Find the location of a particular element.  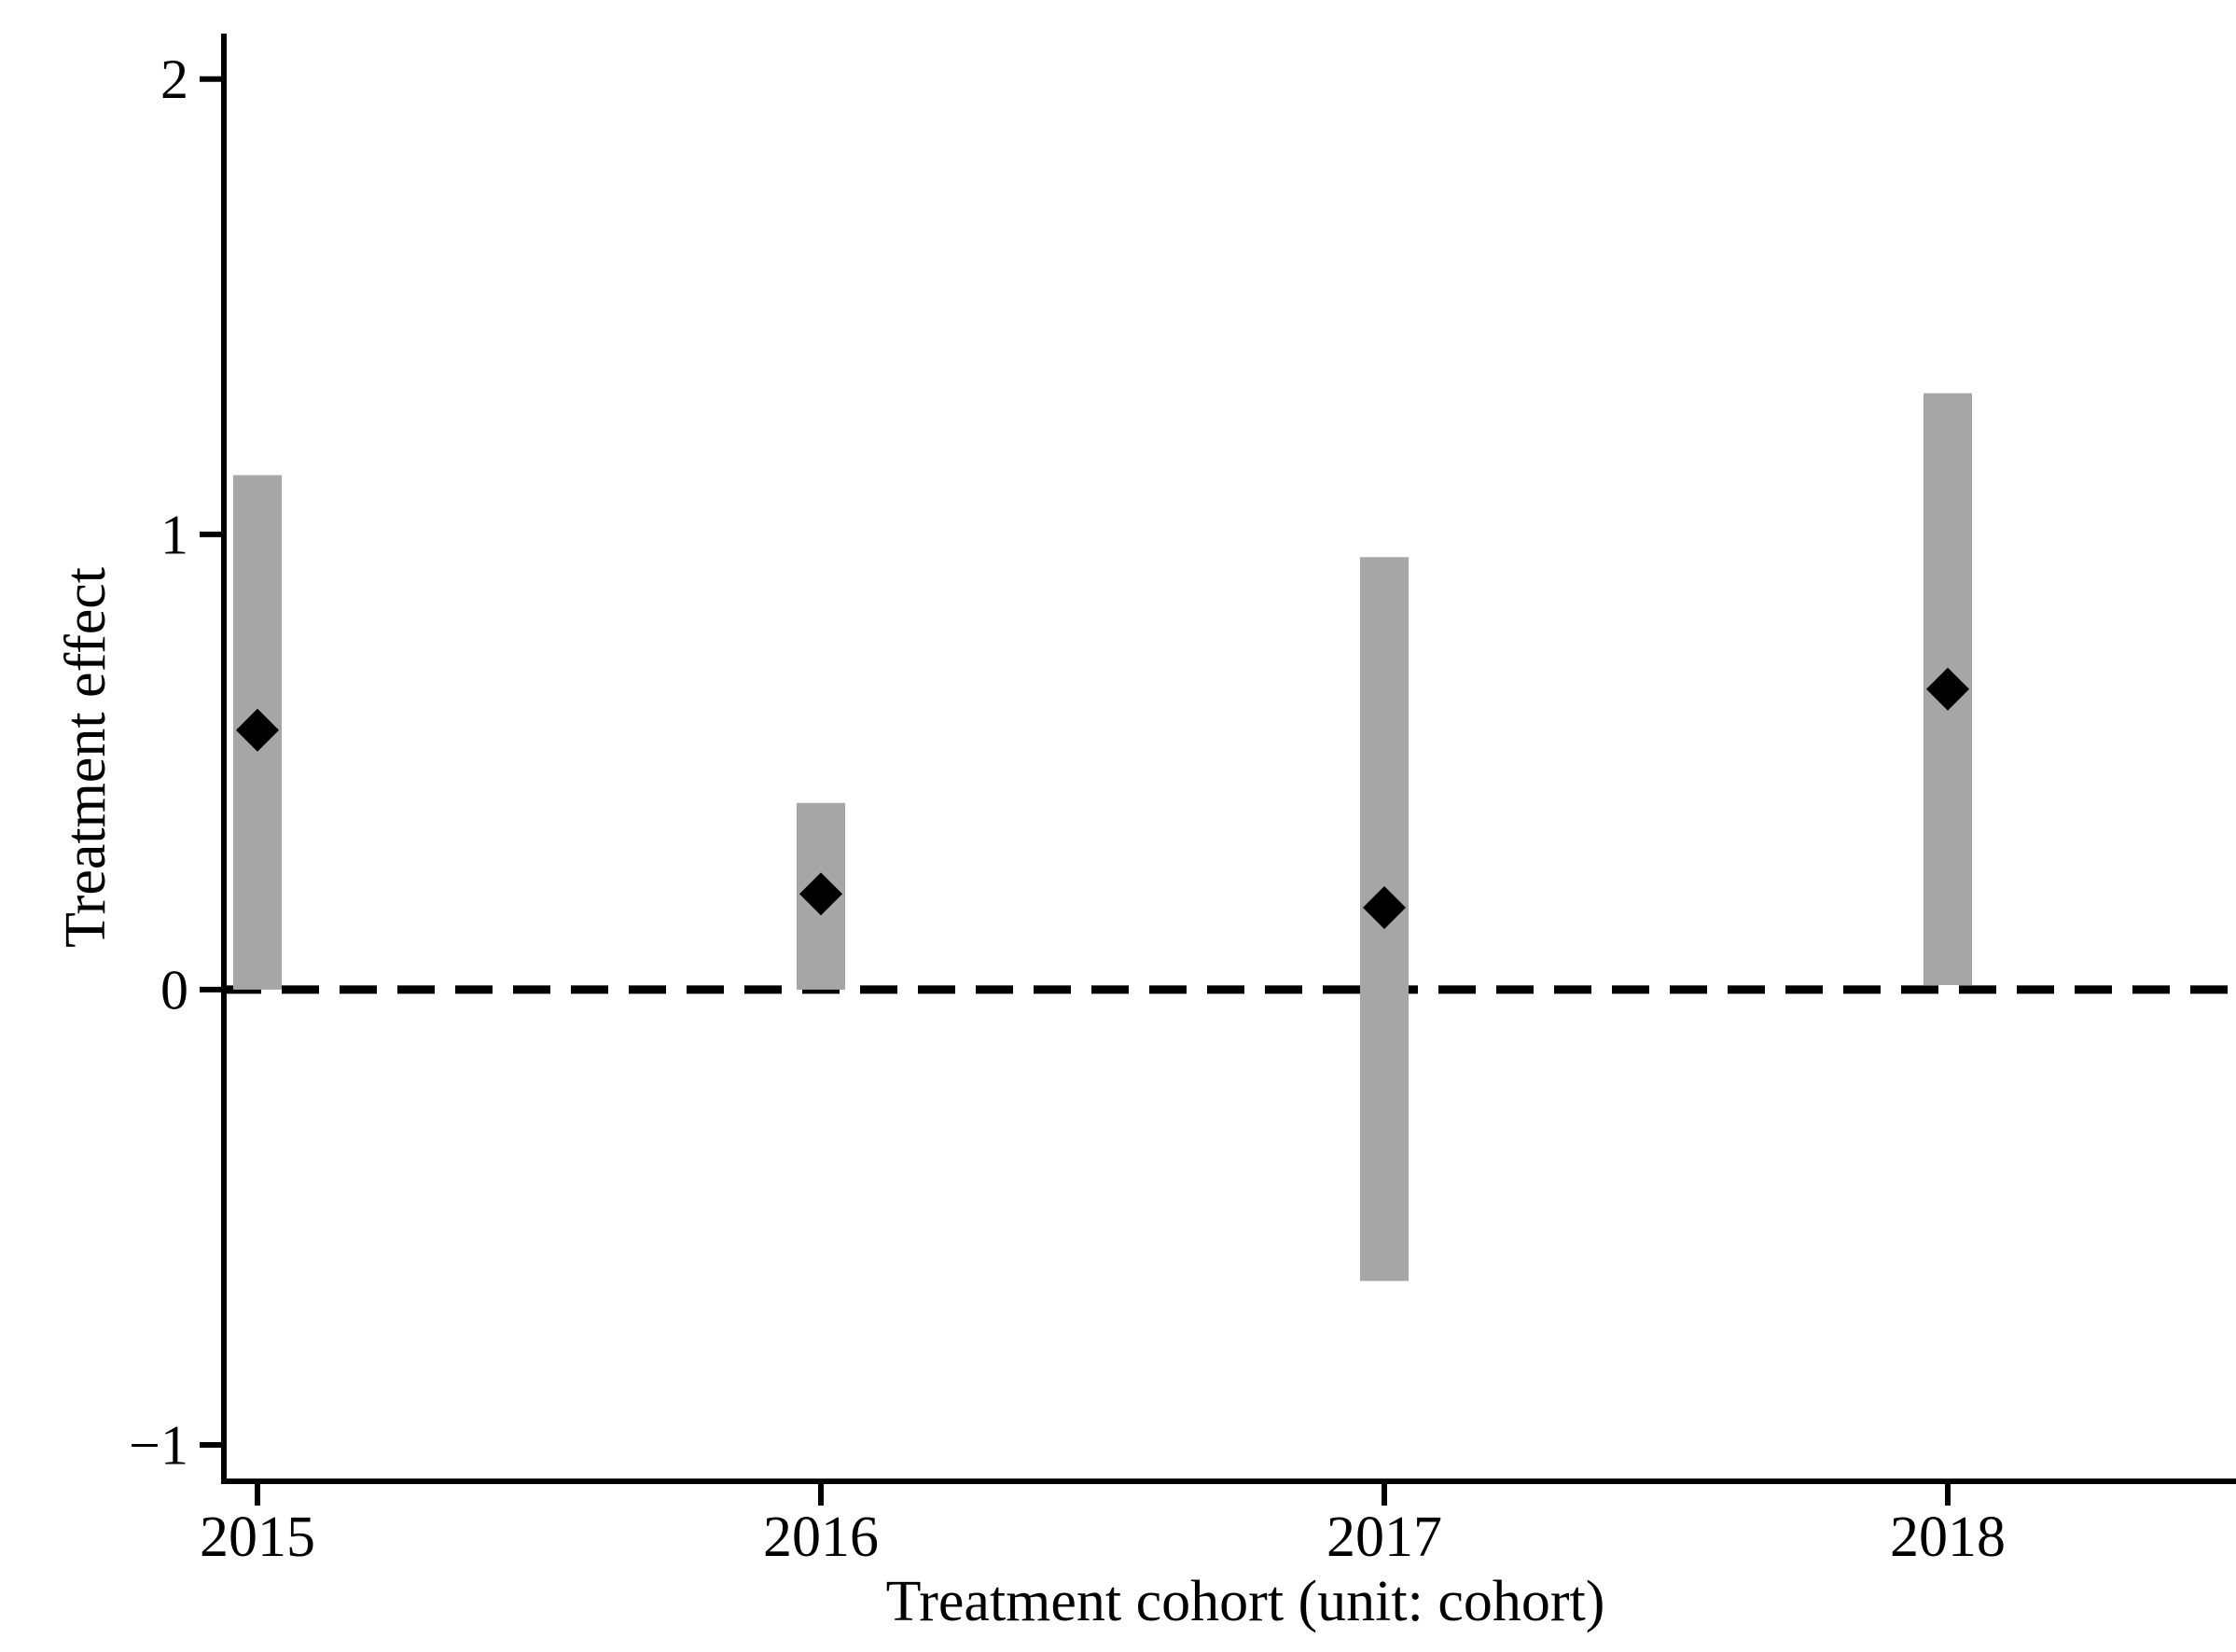

point-estimate-marker-2015 is located at coordinates (257, 730).